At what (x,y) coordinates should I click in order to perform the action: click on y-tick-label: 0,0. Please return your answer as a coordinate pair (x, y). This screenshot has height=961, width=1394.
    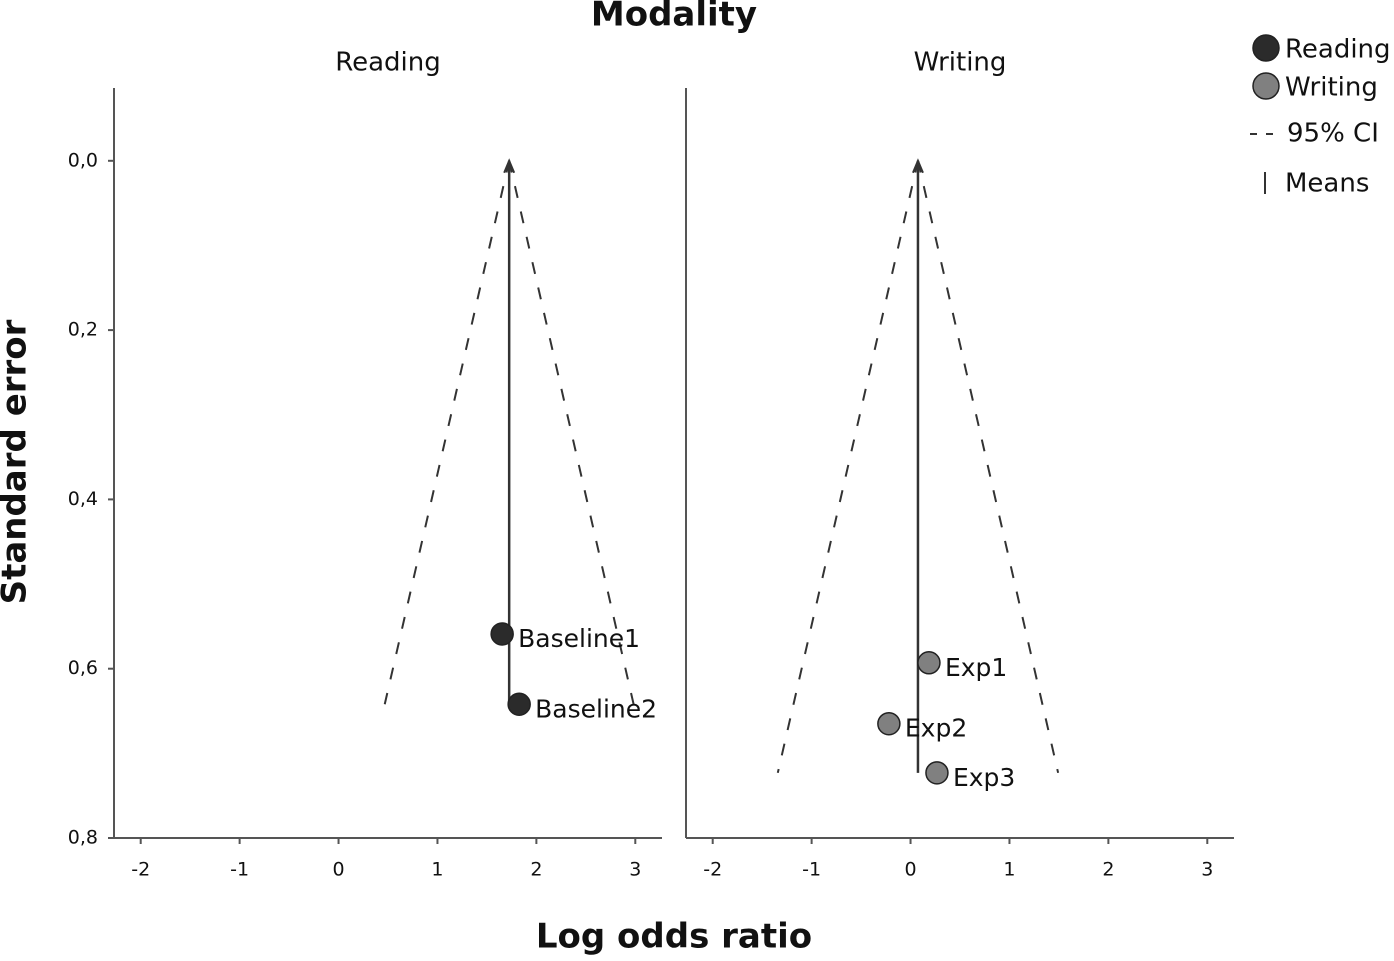
    Looking at the image, I should click on (83, 160).